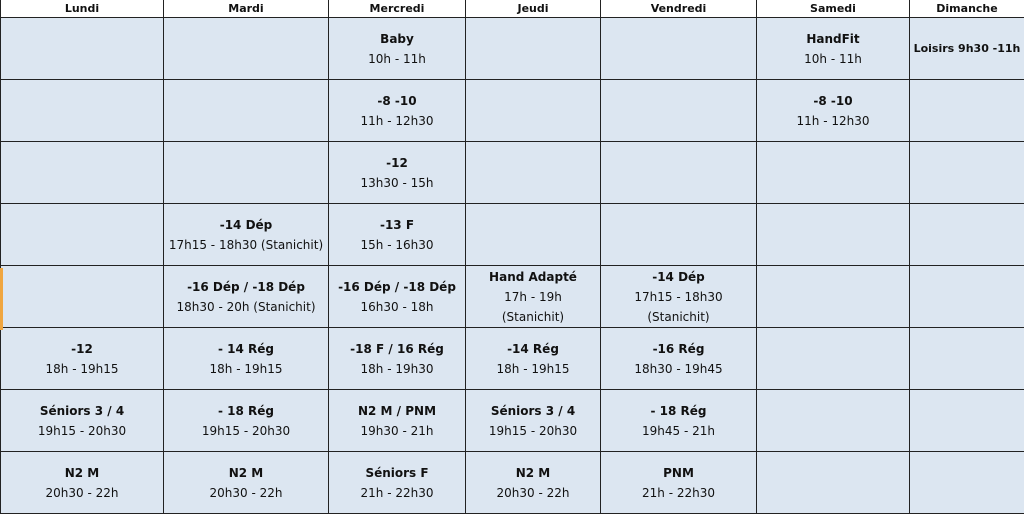 The width and height of the screenshot is (1024, 518). What do you see at coordinates (833, 48) in the screenshot?
I see `schedule-cell: HandFit 10h - 11h` at bounding box center [833, 48].